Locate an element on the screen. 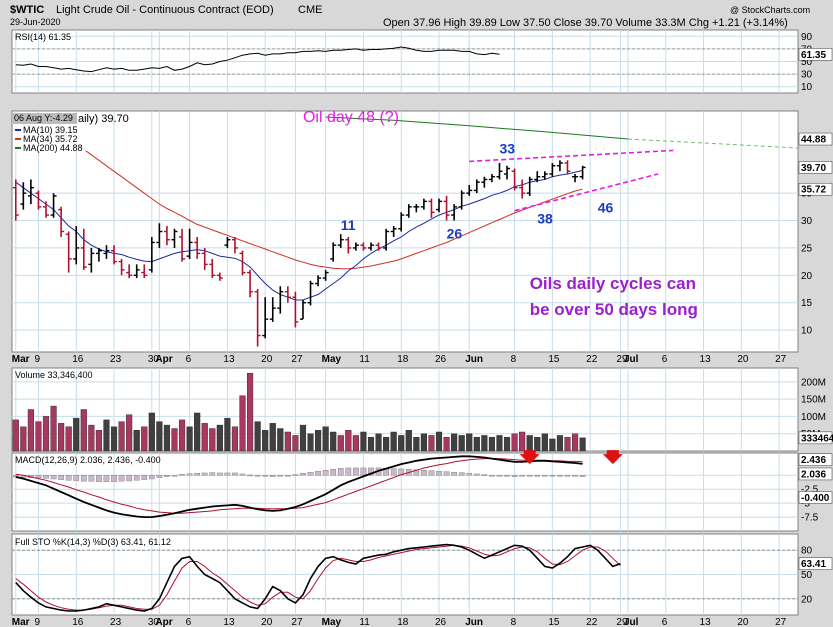 This screenshot has height=627, width=833. hover-readout-bg is located at coordinates (45, 118).